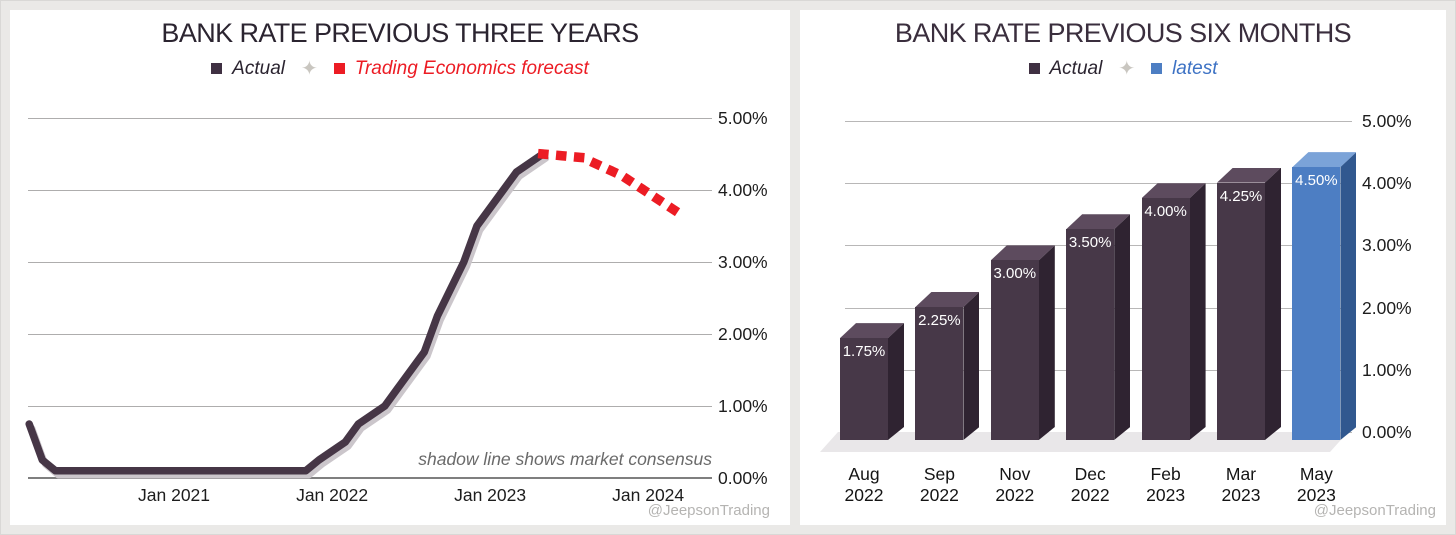 The image size is (1456, 535). I want to click on watermark-right: @JeepsonTrading, so click(1374, 510).